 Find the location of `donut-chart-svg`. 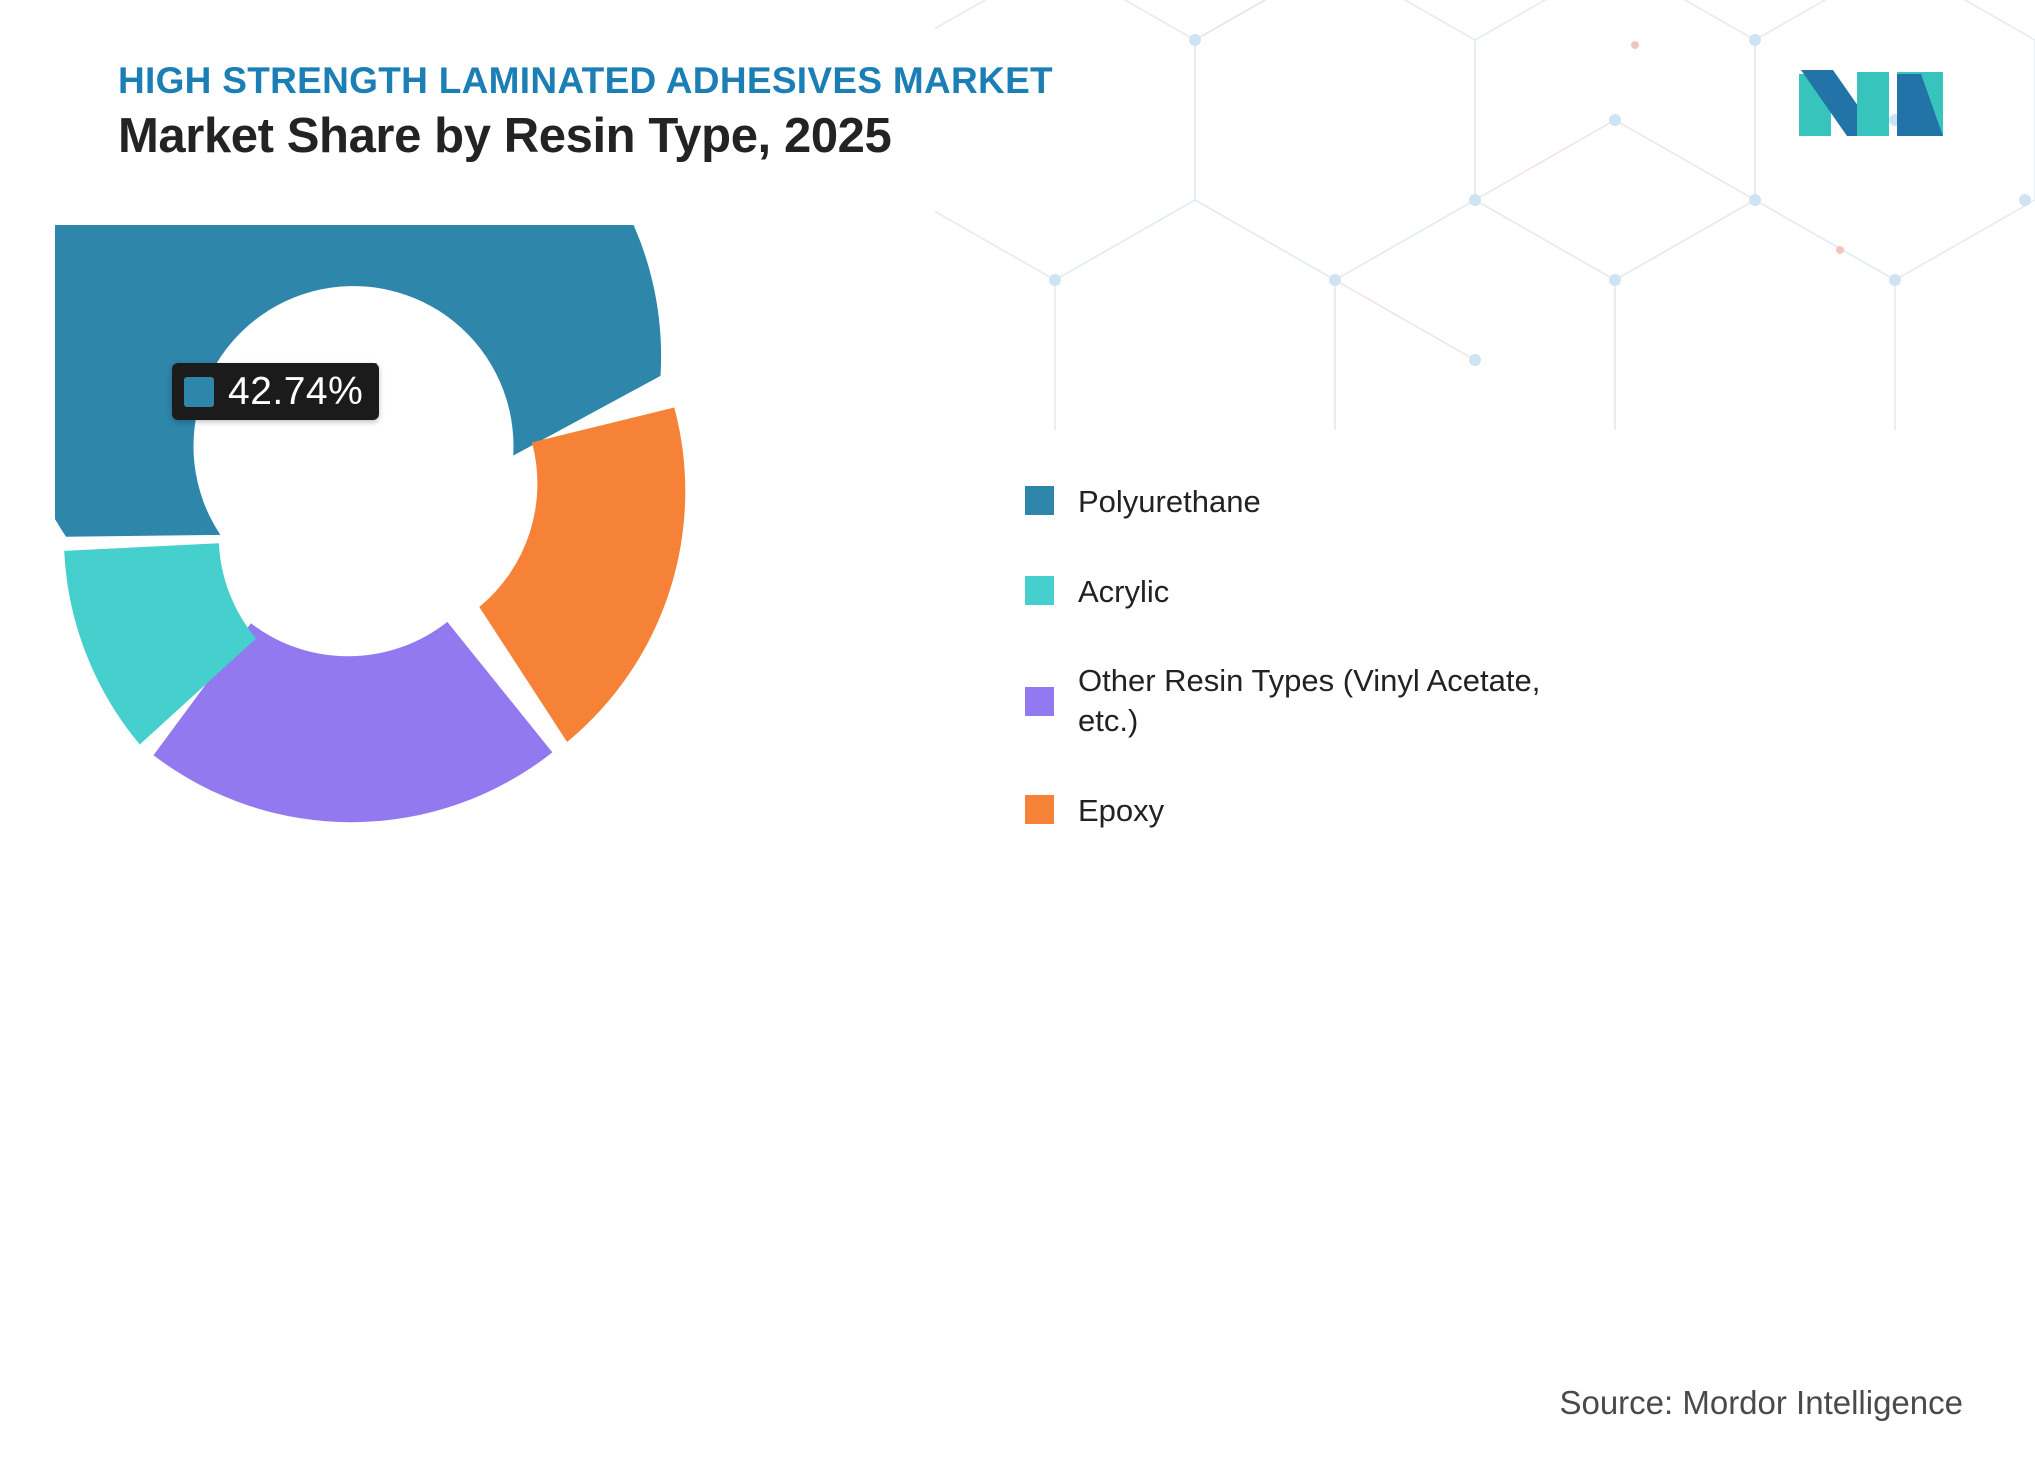

donut-chart-svg is located at coordinates (370, 524).